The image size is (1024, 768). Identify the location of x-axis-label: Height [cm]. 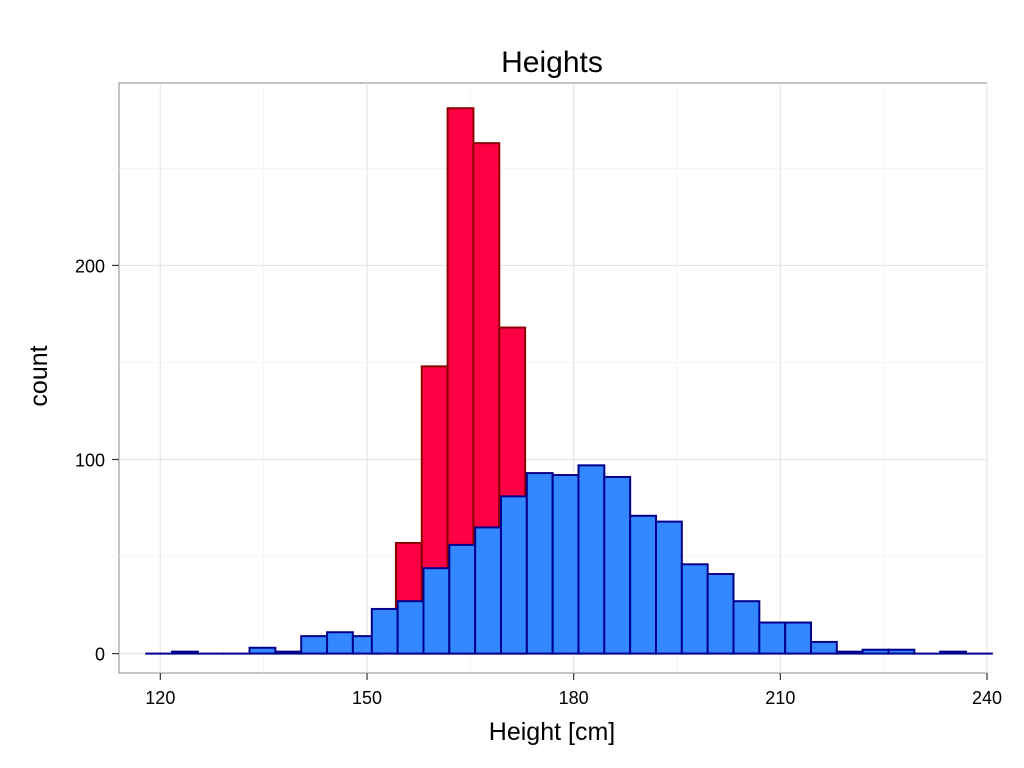
(552, 732).